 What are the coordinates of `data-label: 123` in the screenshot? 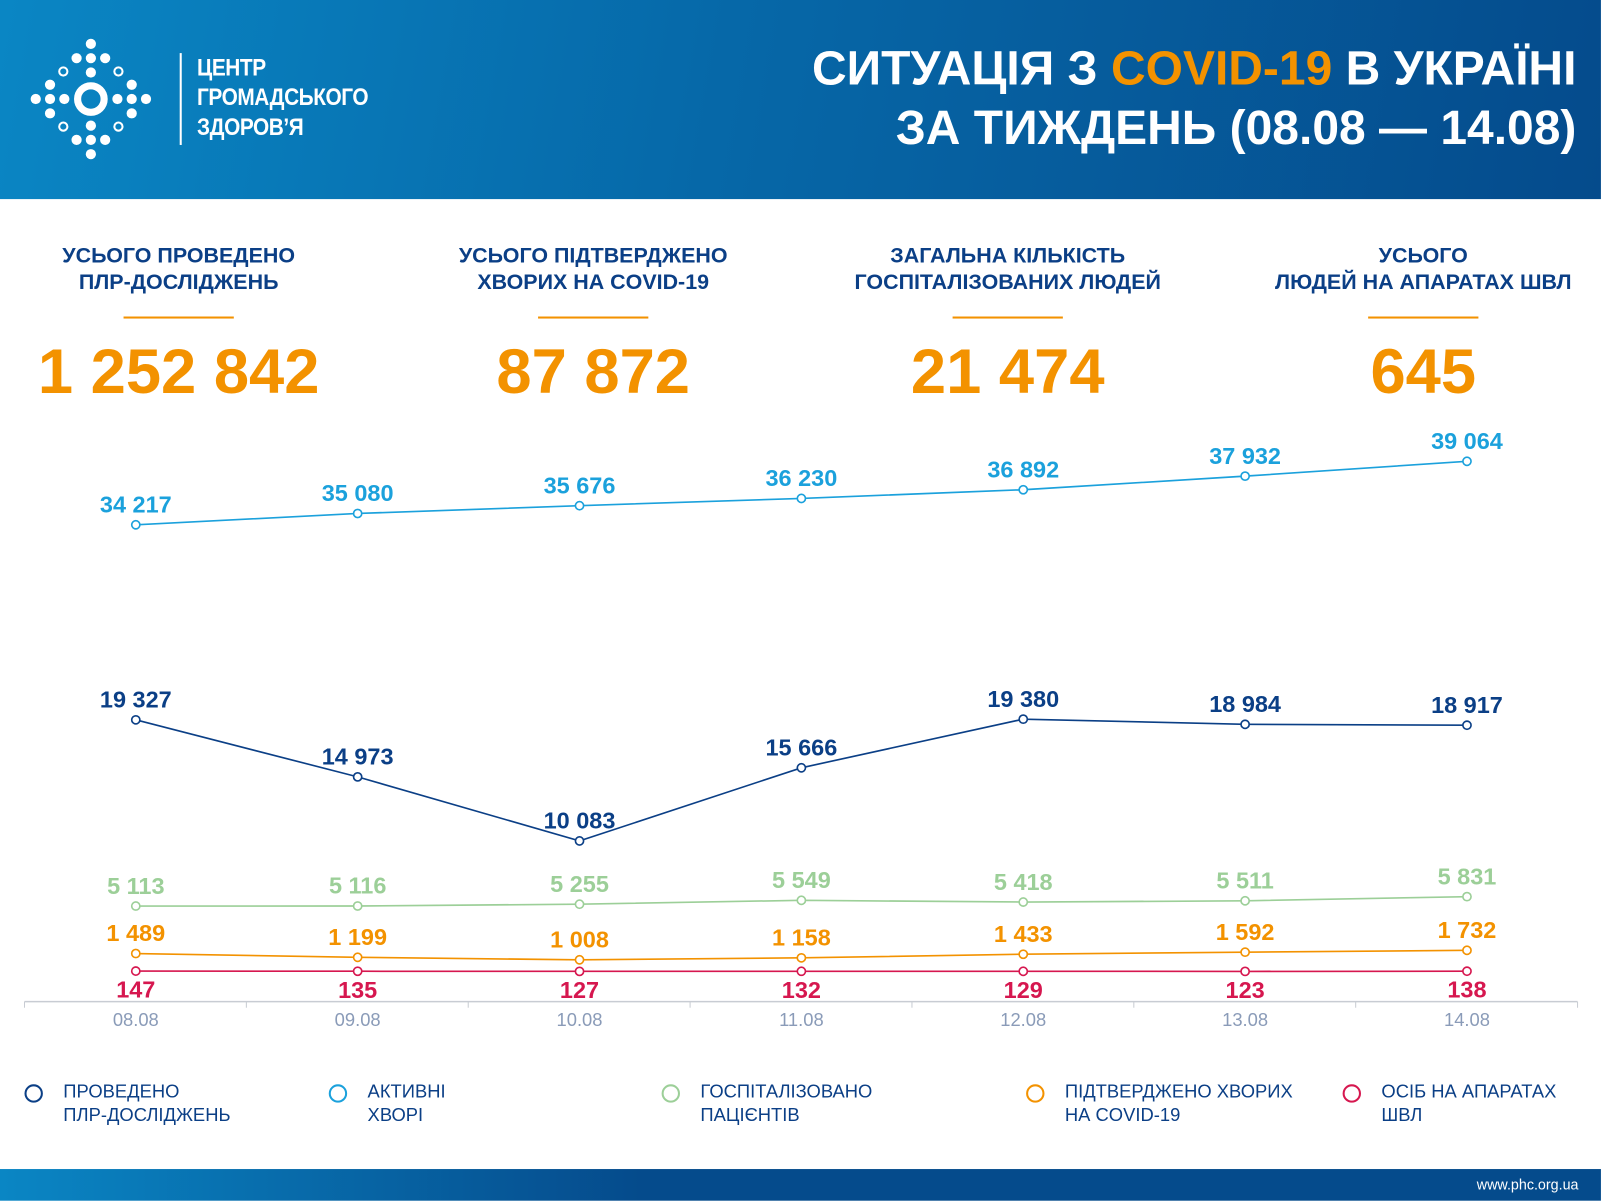 It's located at (1245, 990).